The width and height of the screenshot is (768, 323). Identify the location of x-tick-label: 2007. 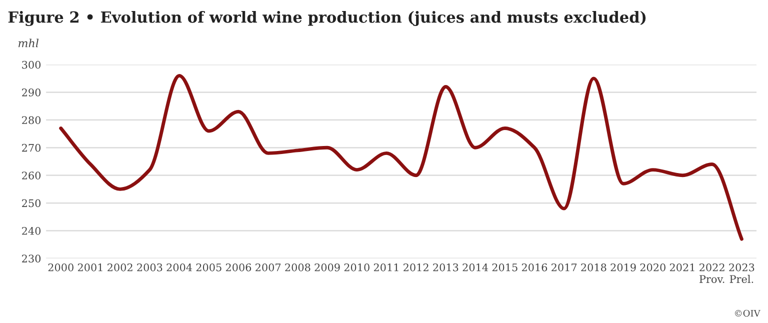
(268, 267).